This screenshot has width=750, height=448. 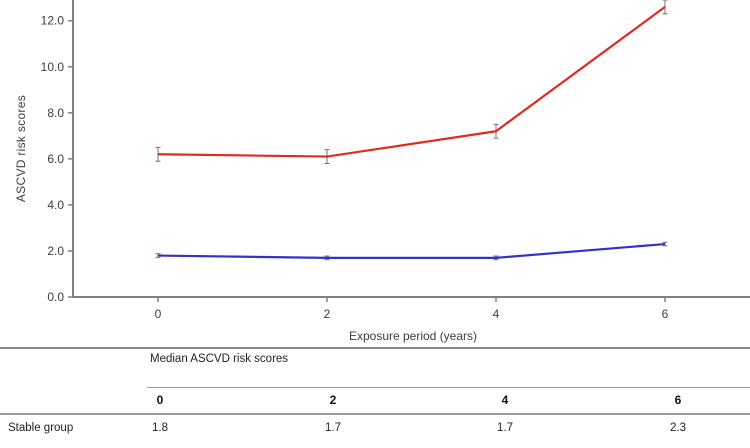 What do you see at coordinates (55, 159) in the screenshot?
I see `y-tick-label: 6.0` at bounding box center [55, 159].